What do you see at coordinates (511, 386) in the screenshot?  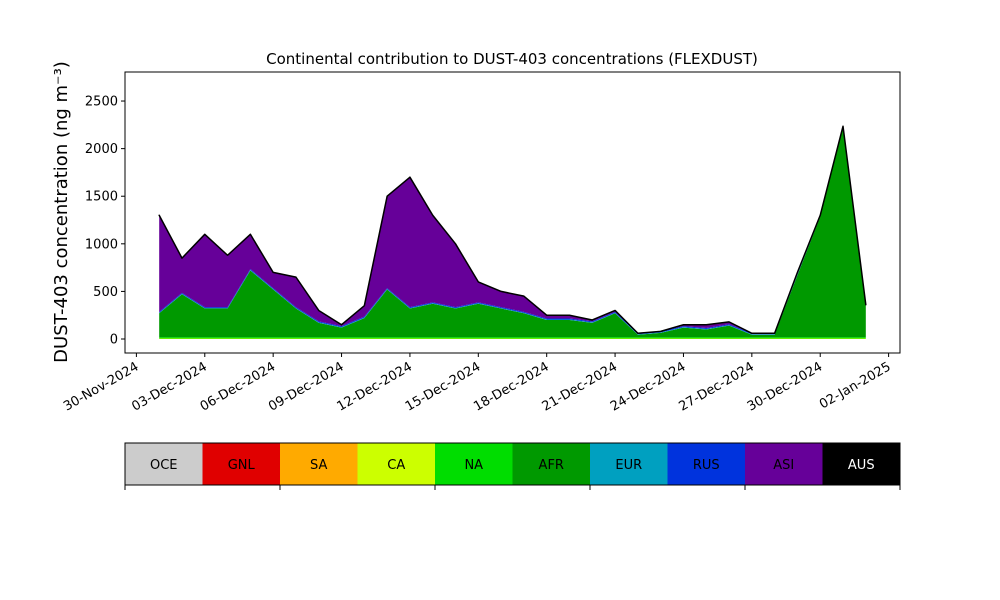 I see `x-tick-label: 18-Dec-2024` at bounding box center [511, 386].